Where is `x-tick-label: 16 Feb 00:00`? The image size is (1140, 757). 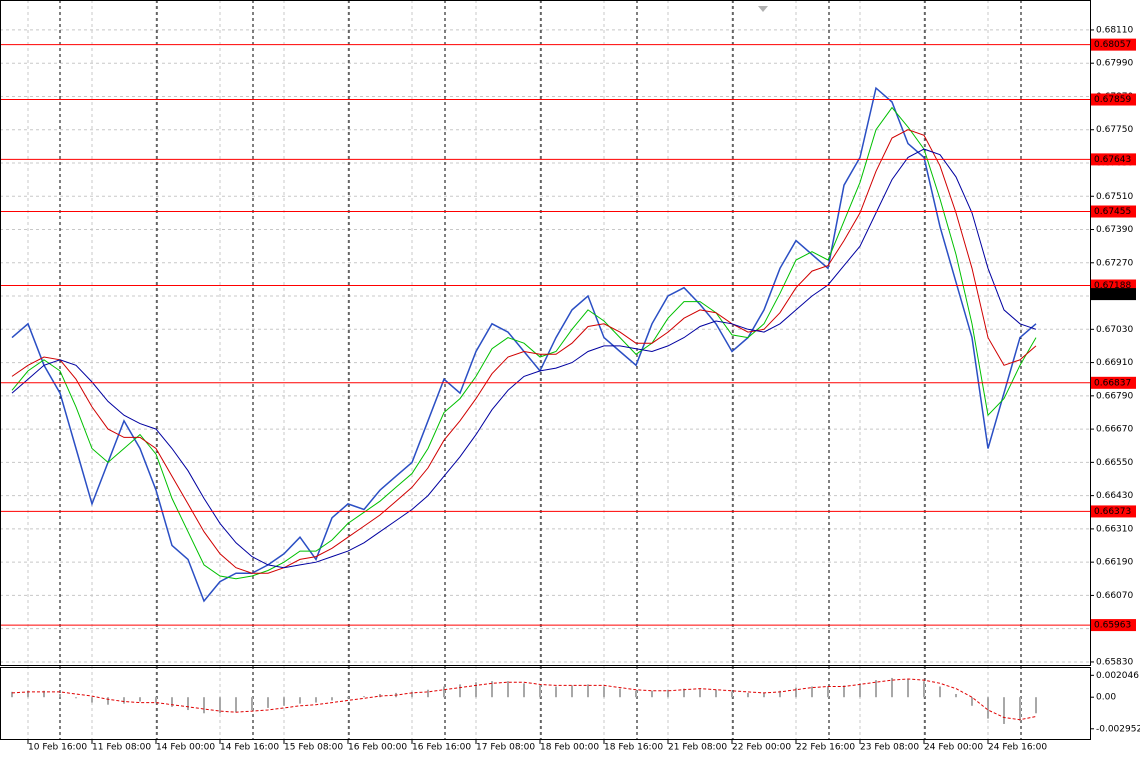
x-tick-label: 16 Feb 00:00 is located at coordinates (377, 748).